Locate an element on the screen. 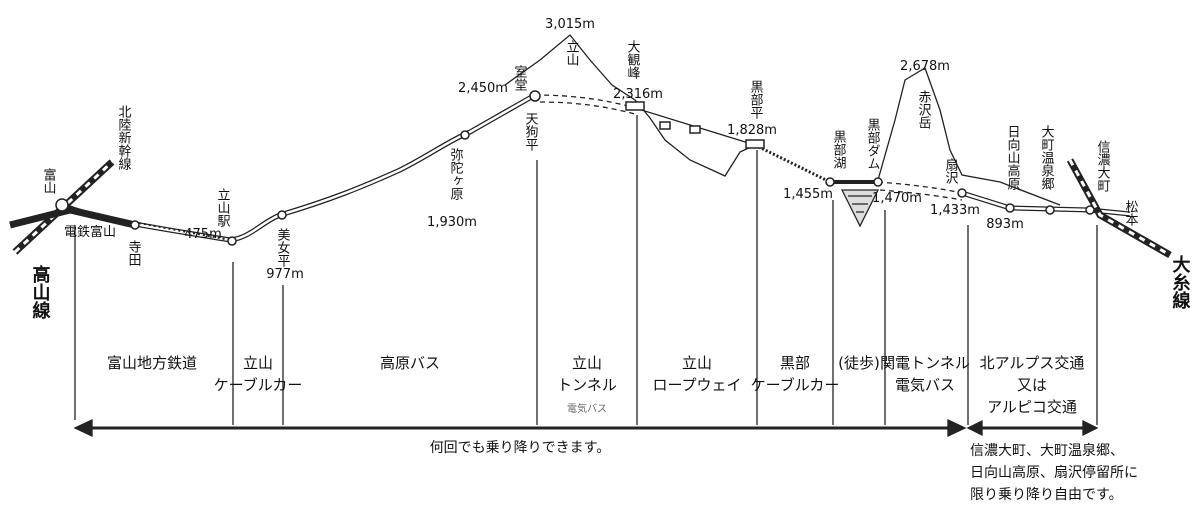  segment-label: 又は is located at coordinates (1032, 385).